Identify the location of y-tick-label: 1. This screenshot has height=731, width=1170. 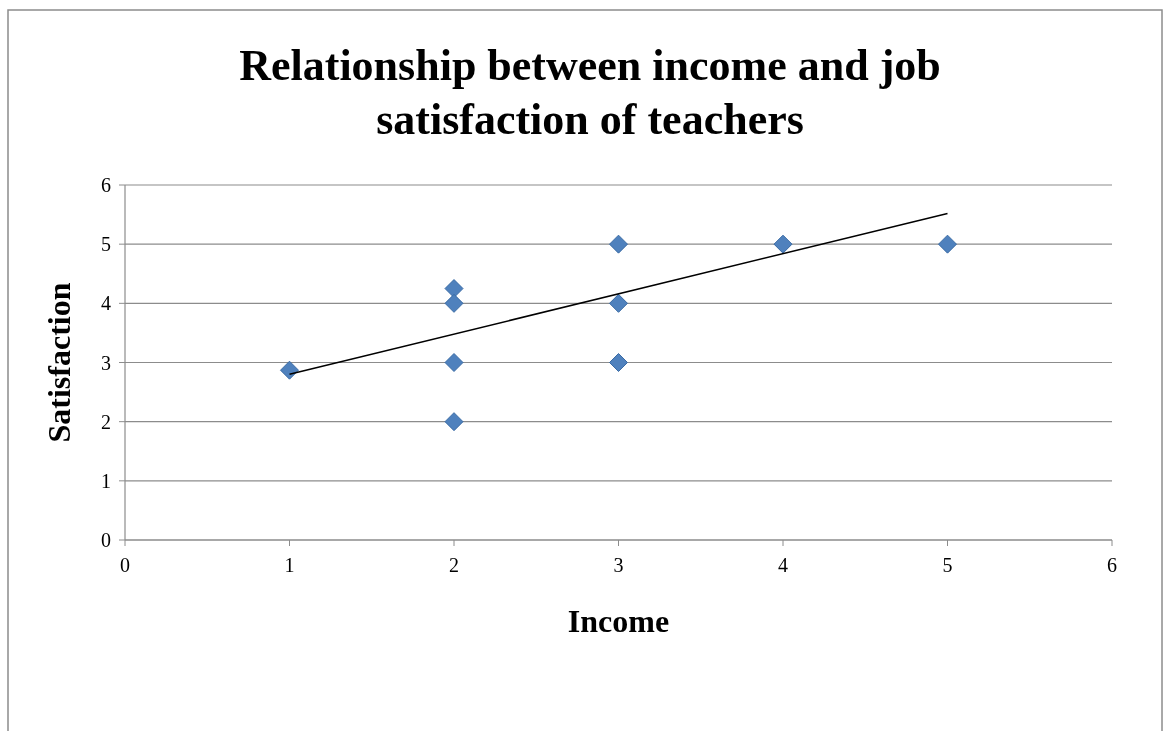
(106, 480).